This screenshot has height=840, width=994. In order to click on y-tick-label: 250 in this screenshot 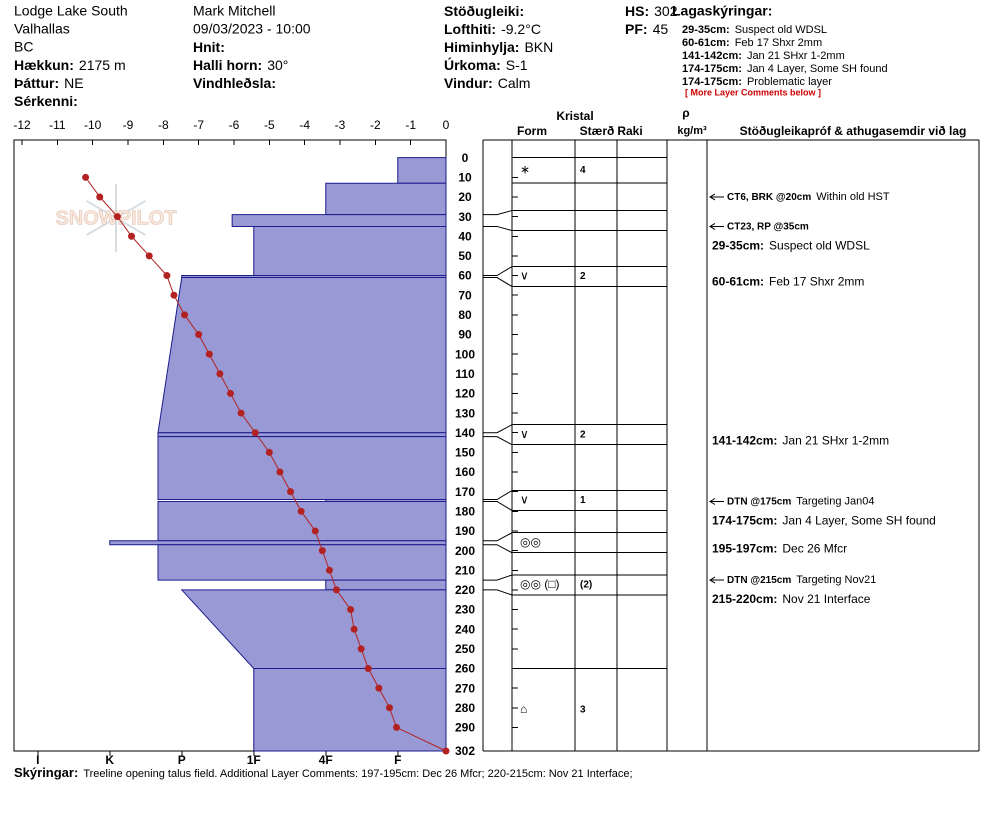, I will do `click(465, 649)`.